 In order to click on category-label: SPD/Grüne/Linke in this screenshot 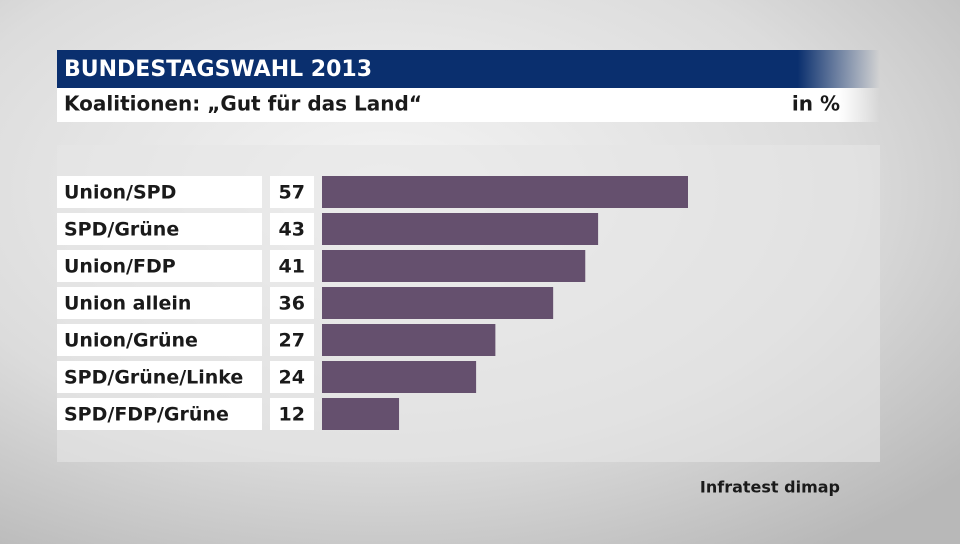, I will do `click(153, 378)`.